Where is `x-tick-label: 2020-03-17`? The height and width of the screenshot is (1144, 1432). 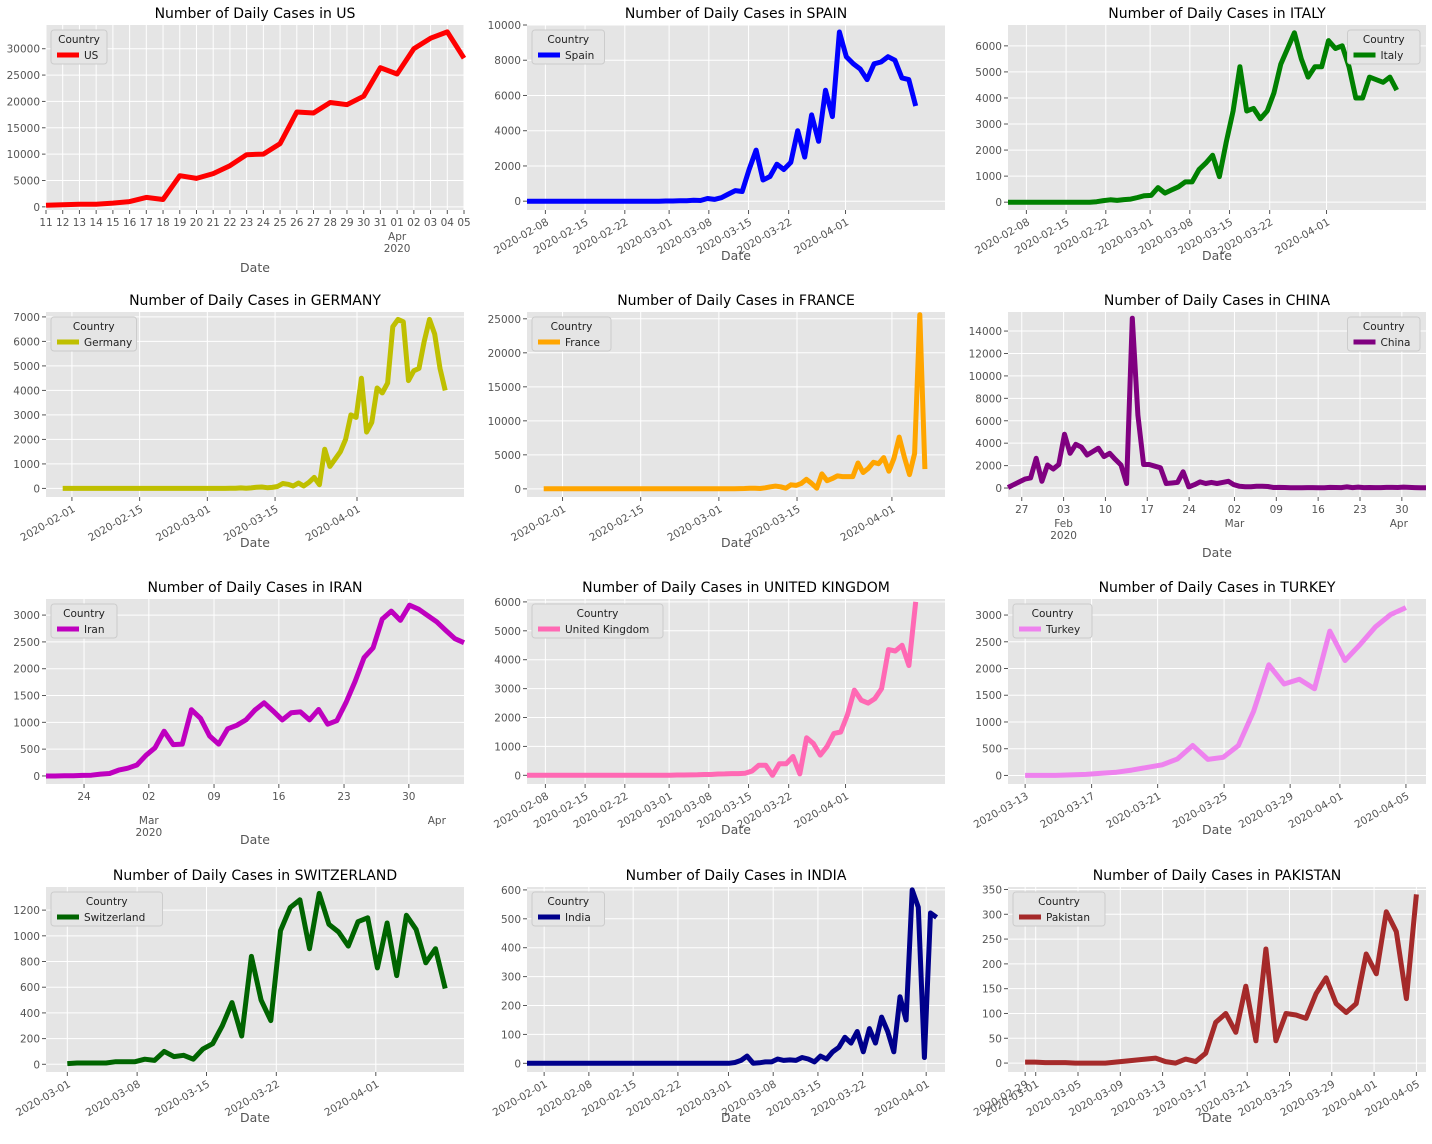 x-tick-label: 2020-03-17 is located at coordinates (1067, 810).